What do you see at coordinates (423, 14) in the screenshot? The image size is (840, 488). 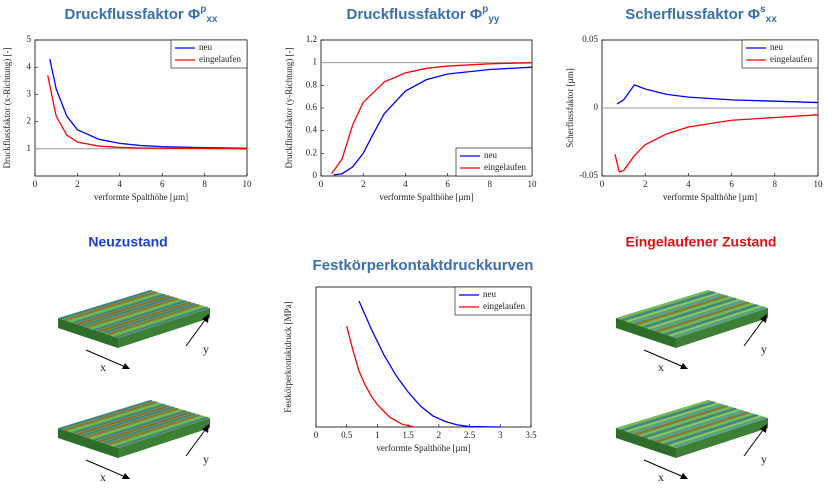 I see `chart-title: Druckflussfaktor Φpyy` at bounding box center [423, 14].